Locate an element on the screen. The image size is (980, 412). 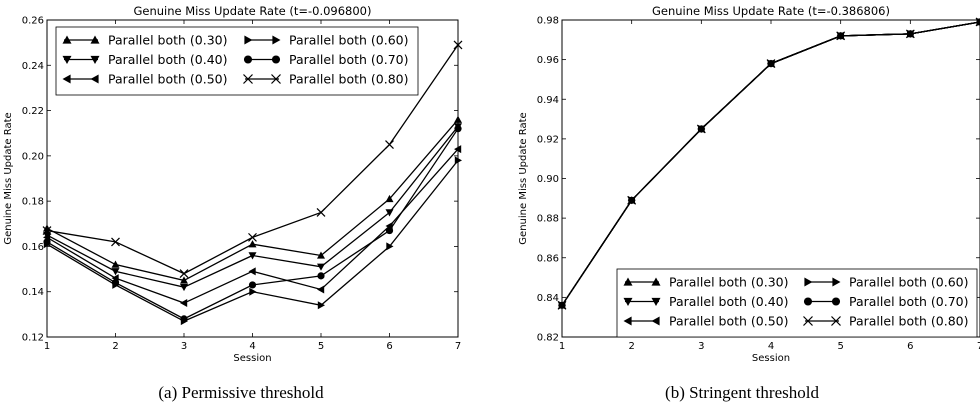
y-tick-label: 0.98 is located at coordinates (548, 21).